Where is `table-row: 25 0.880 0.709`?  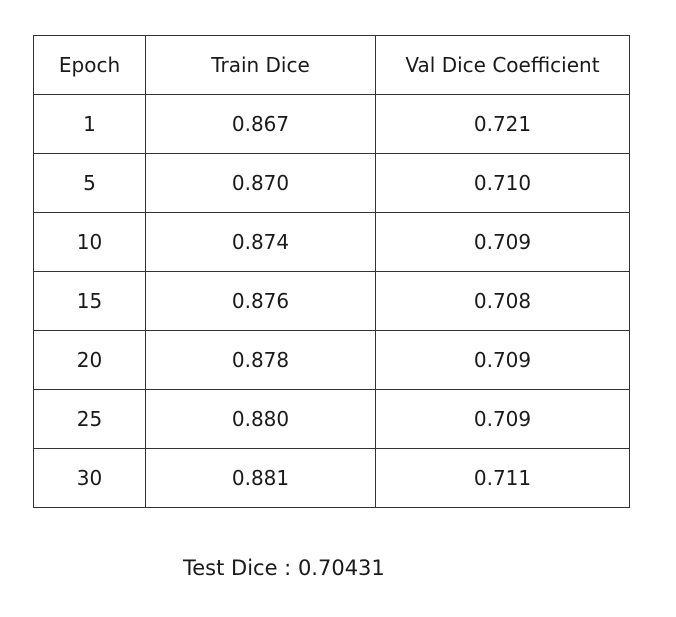
table-row: 25 0.880 0.709 is located at coordinates (331, 419).